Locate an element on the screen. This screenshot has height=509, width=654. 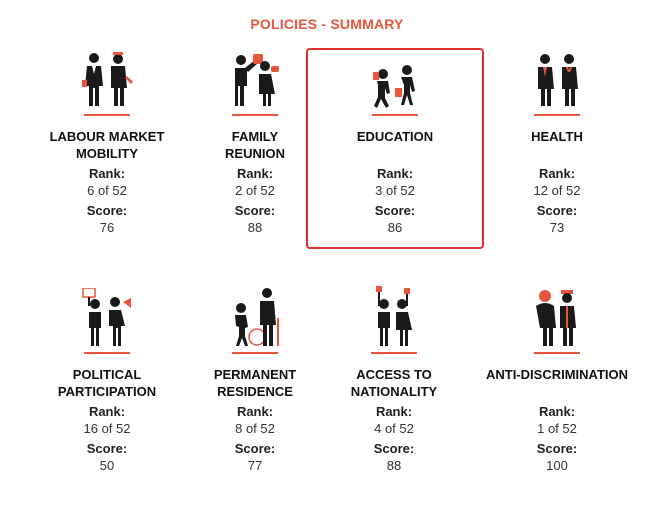
rank-value: 4 of 52 is located at coordinates (394, 428).